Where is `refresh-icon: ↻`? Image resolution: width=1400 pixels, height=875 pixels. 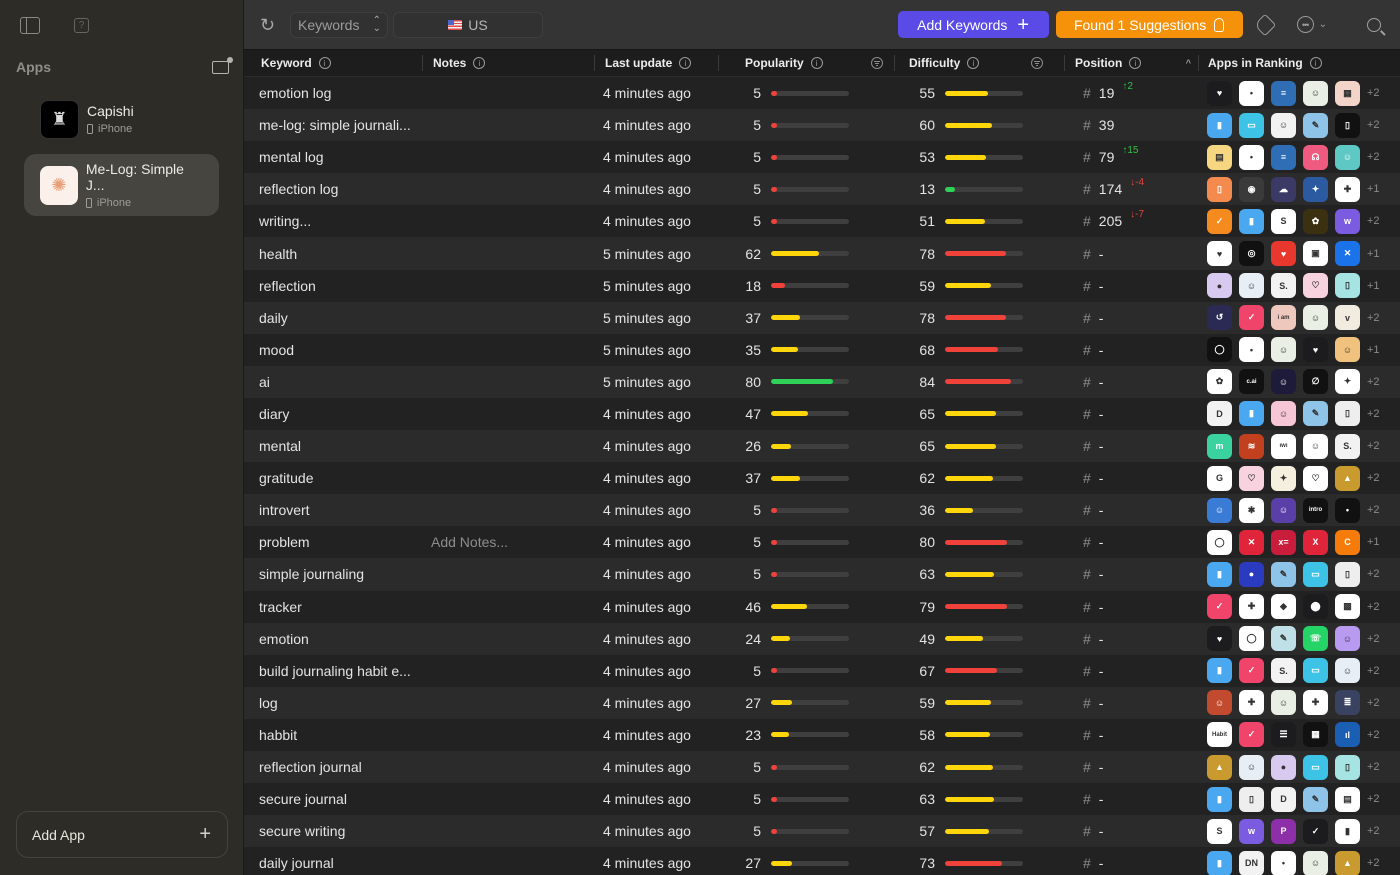 refresh-icon: ↻ is located at coordinates (268, 24).